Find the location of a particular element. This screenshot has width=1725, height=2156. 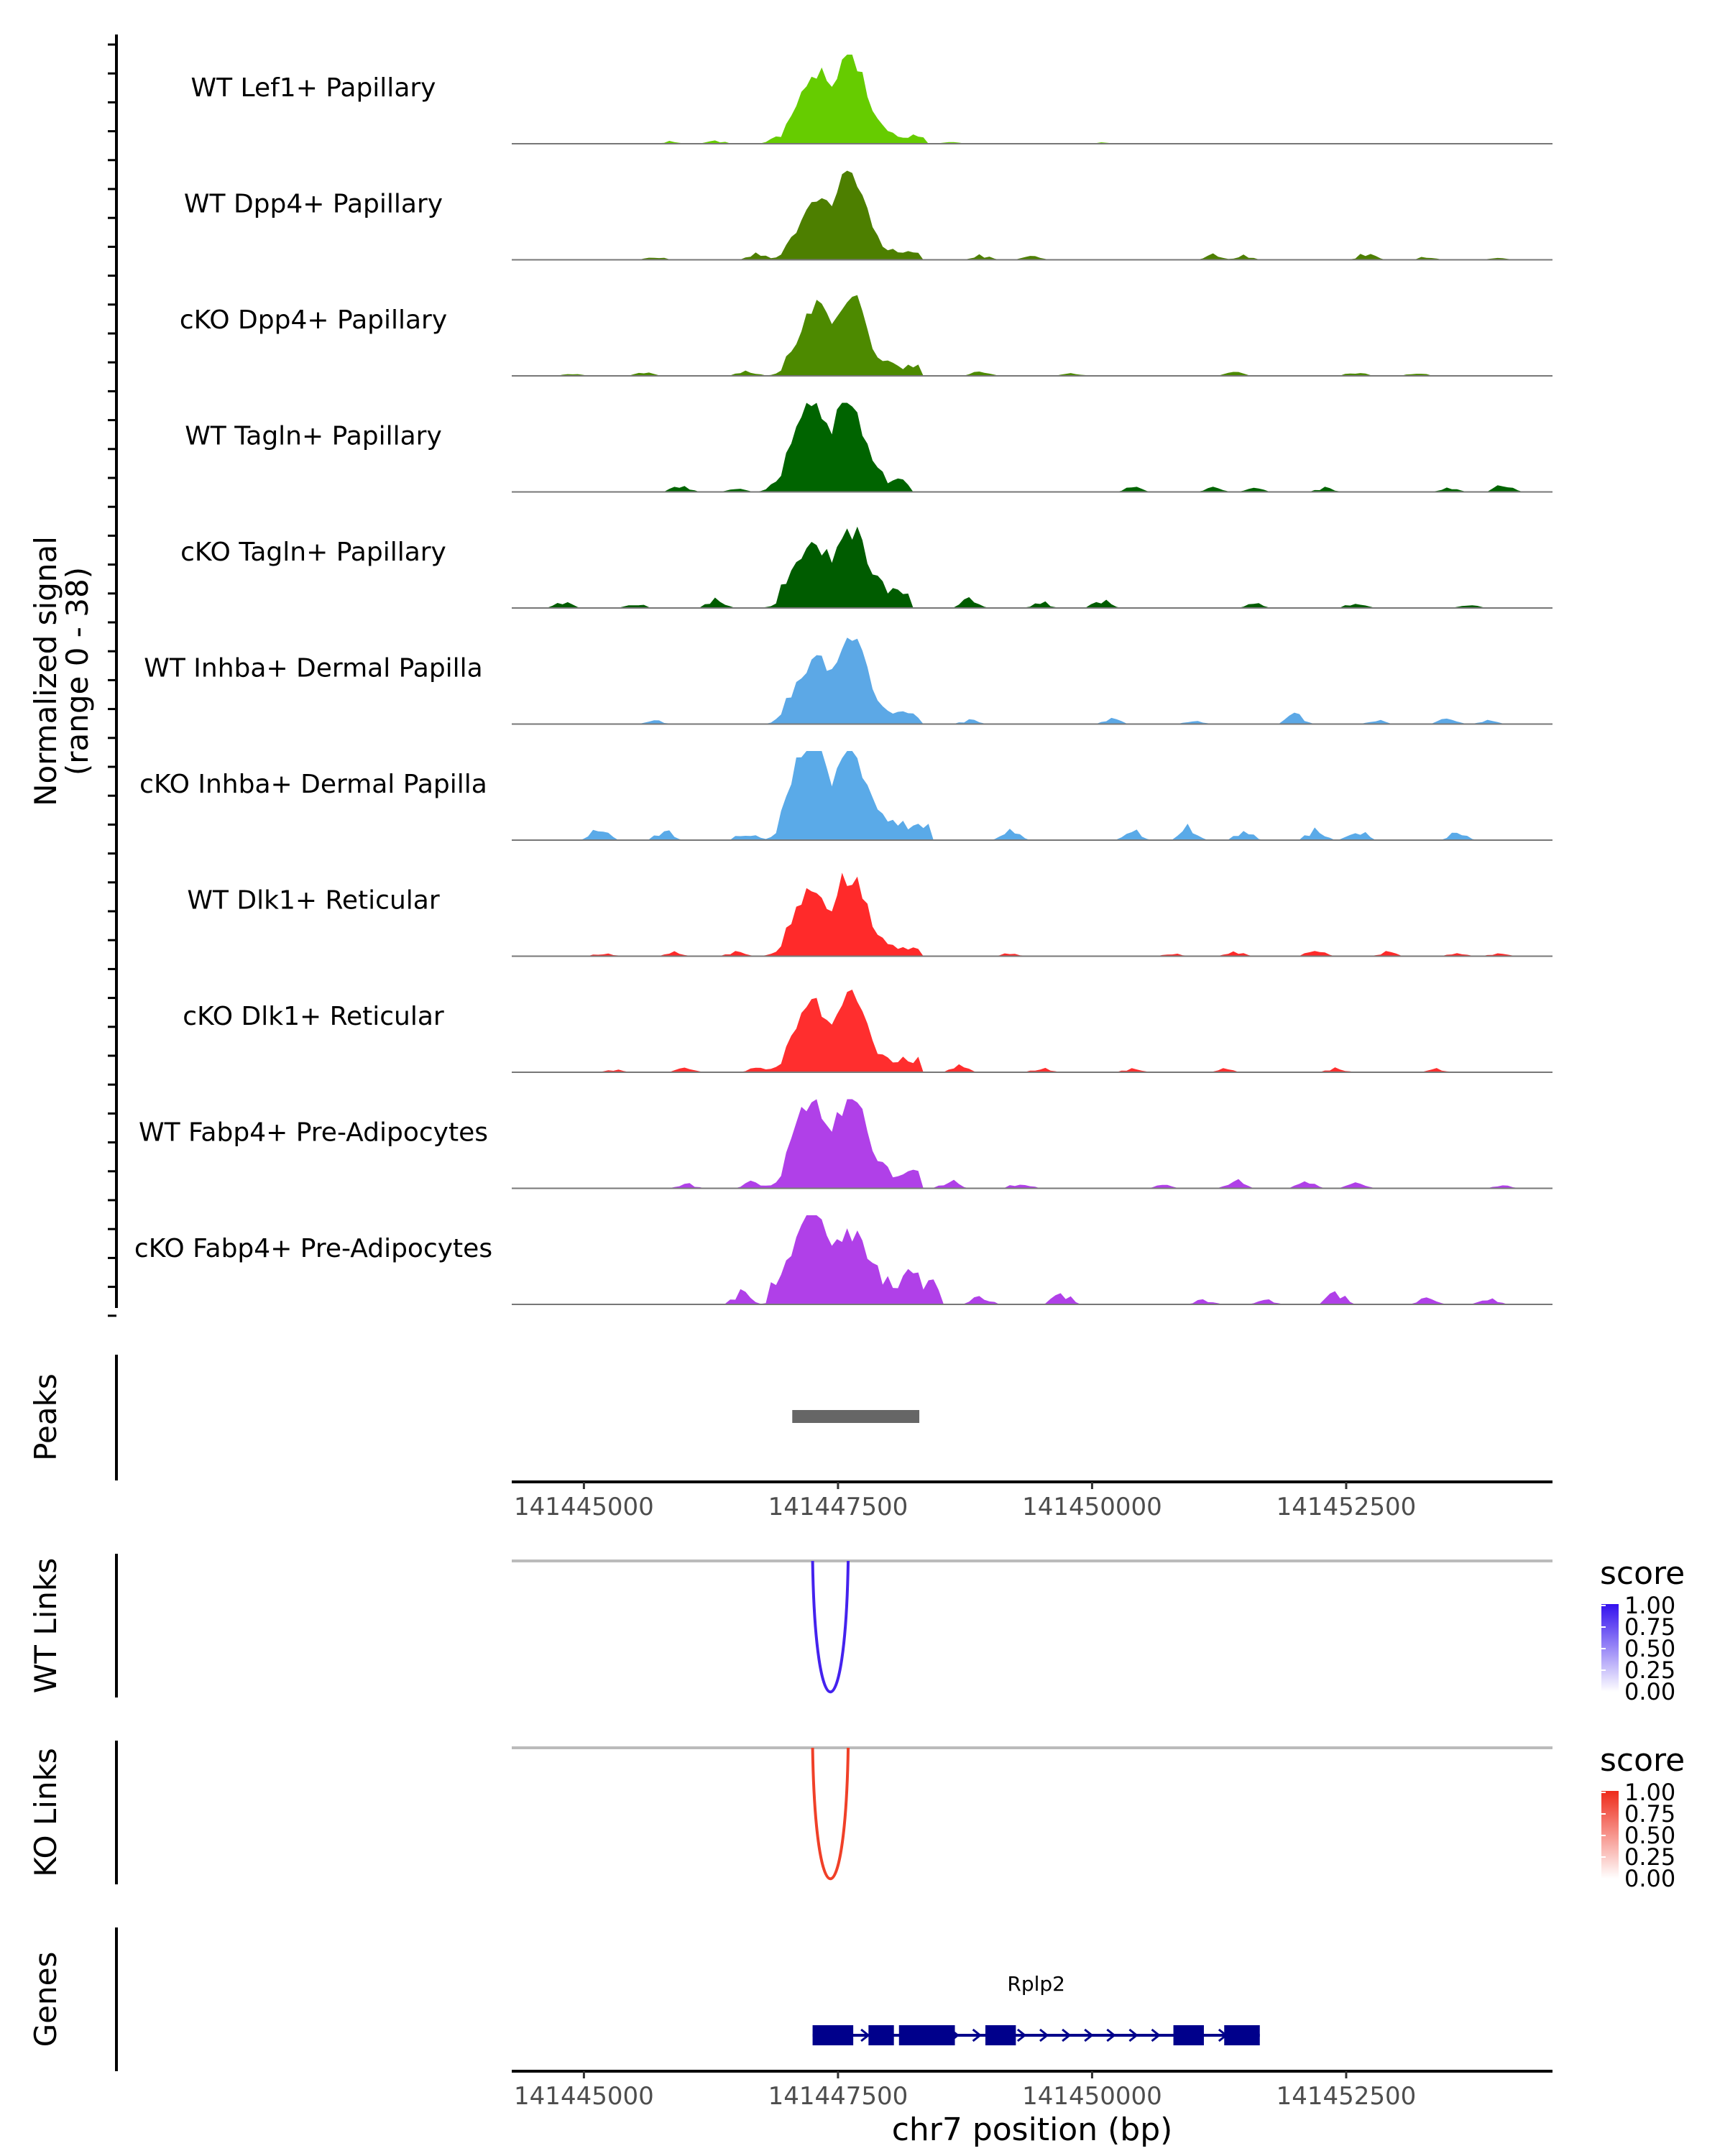

wt-links-label: WT Links is located at coordinates (45, 1625).